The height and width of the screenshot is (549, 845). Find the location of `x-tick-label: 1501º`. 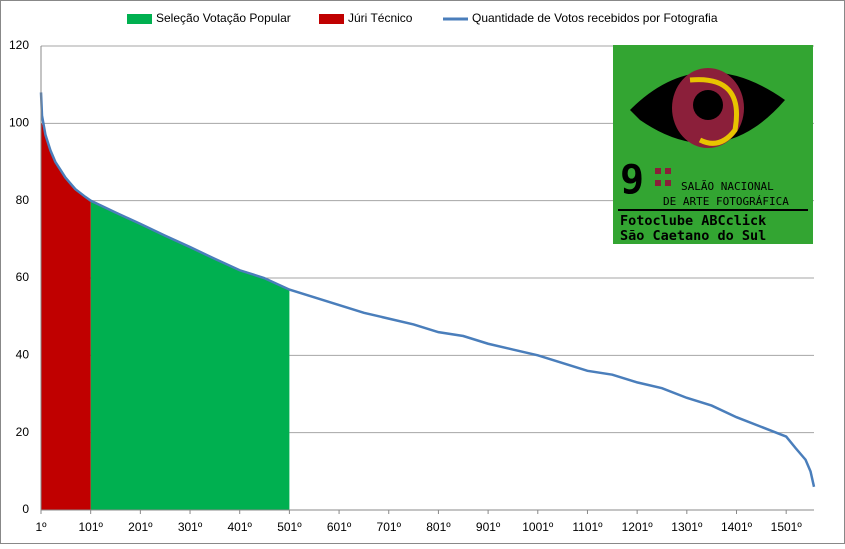

x-tick-label: 1501º is located at coordinates (787, 527).